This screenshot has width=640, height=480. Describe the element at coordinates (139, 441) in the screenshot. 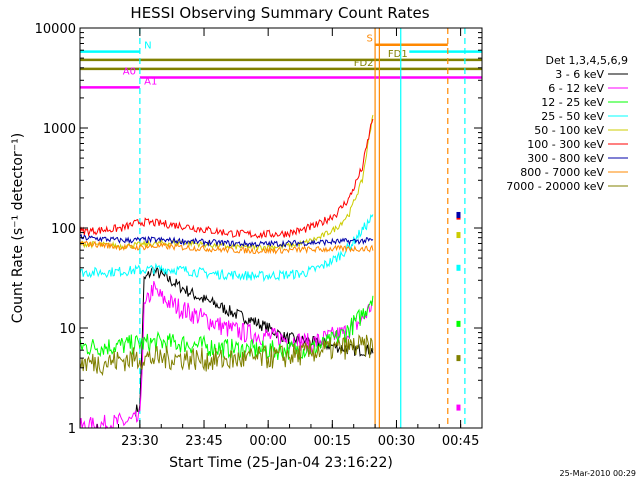

I see `x-tick-label: 23:30` at that location.